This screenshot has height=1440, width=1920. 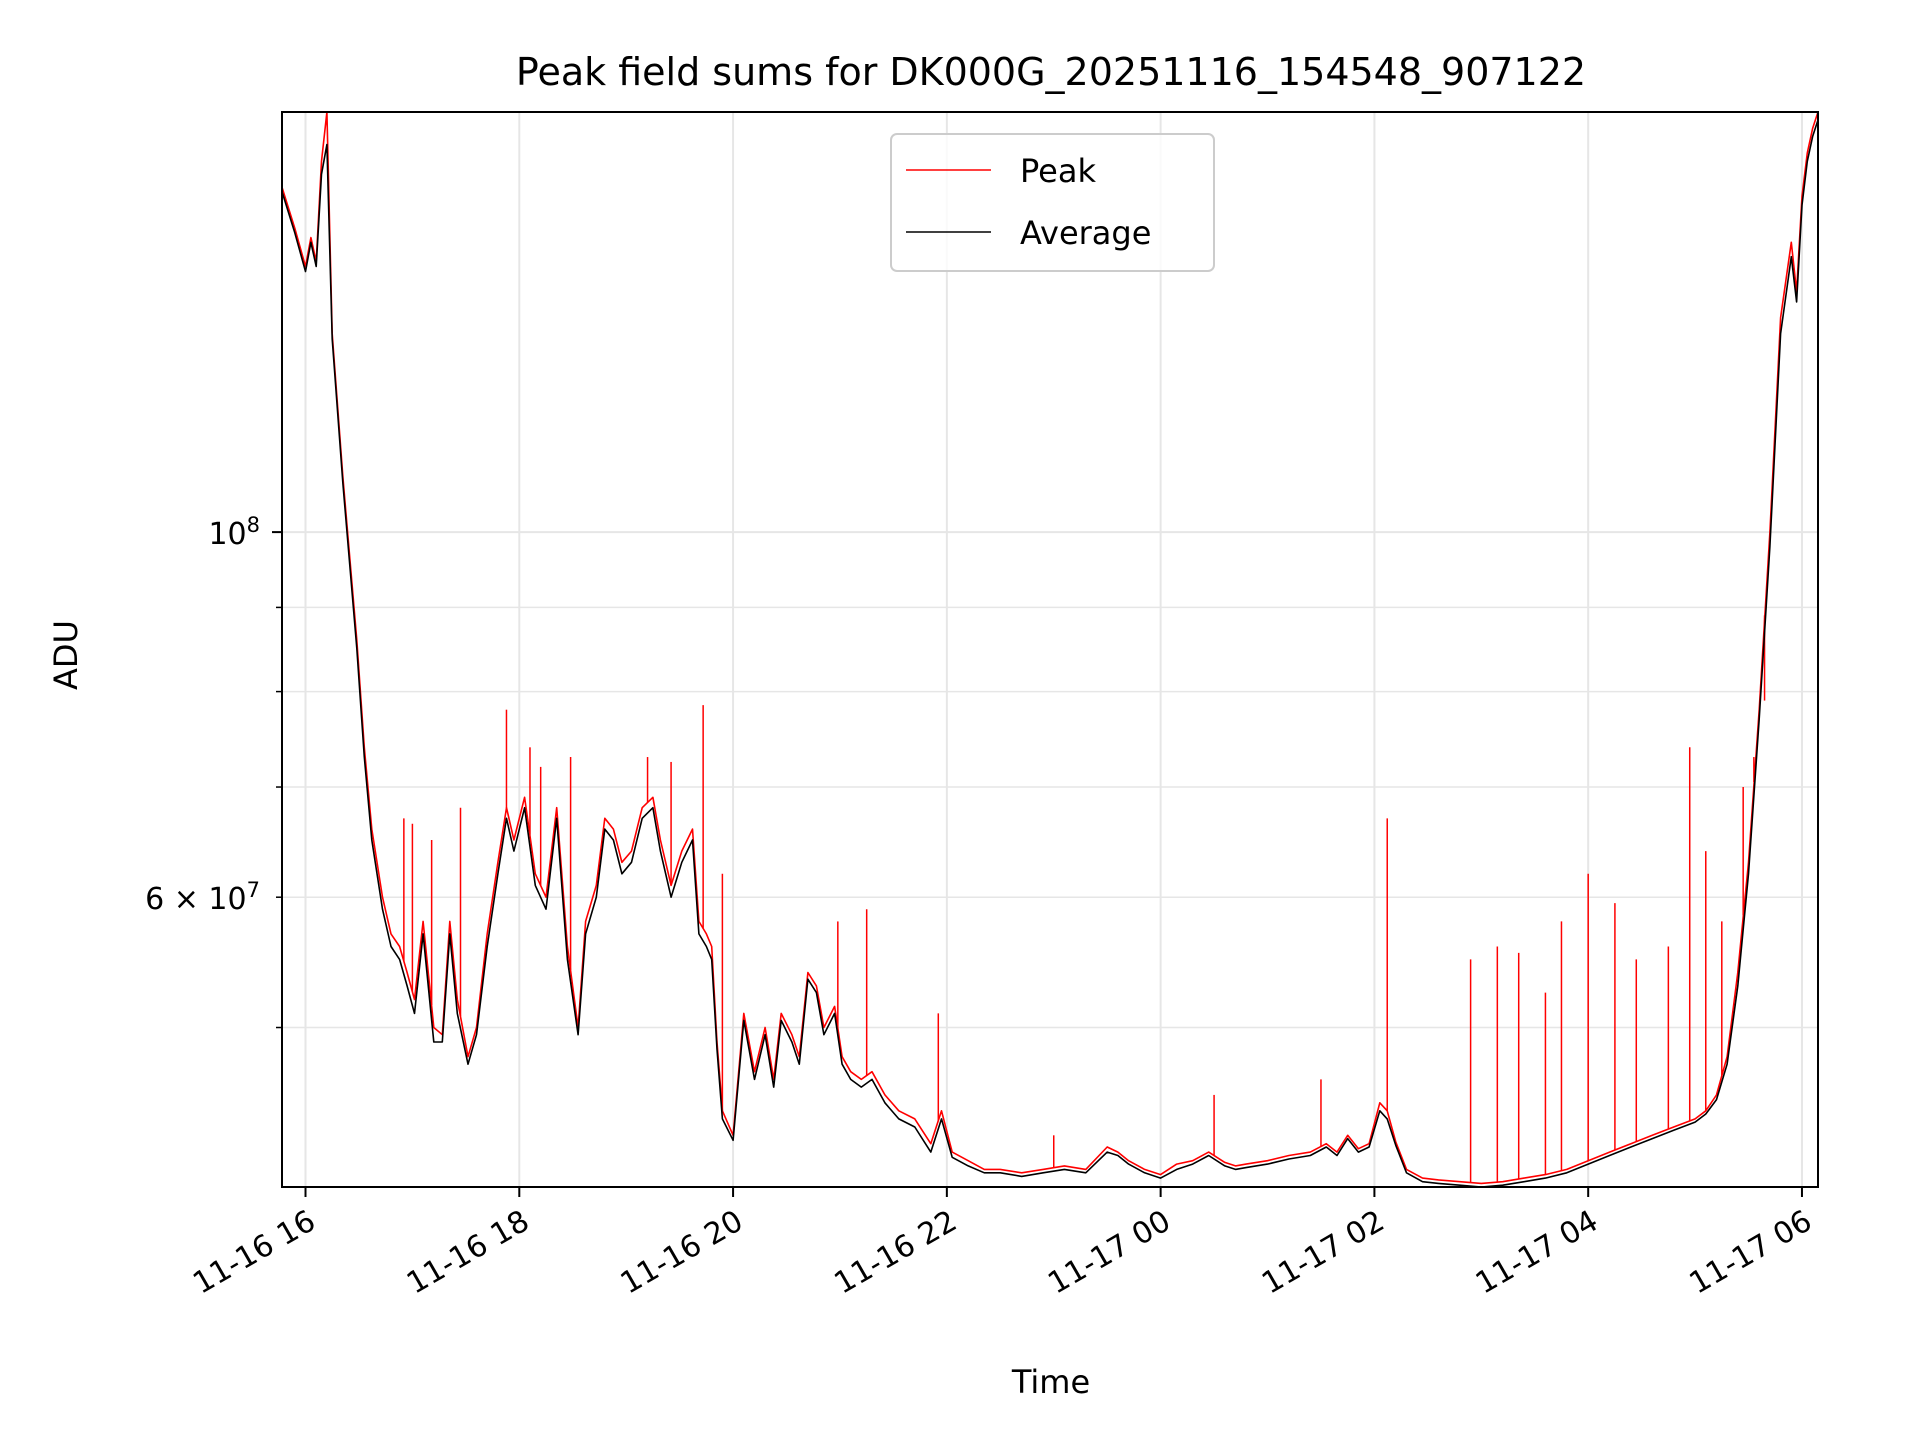 I want to click on x-axis-title: Time, so click(x=1050, y=1382).